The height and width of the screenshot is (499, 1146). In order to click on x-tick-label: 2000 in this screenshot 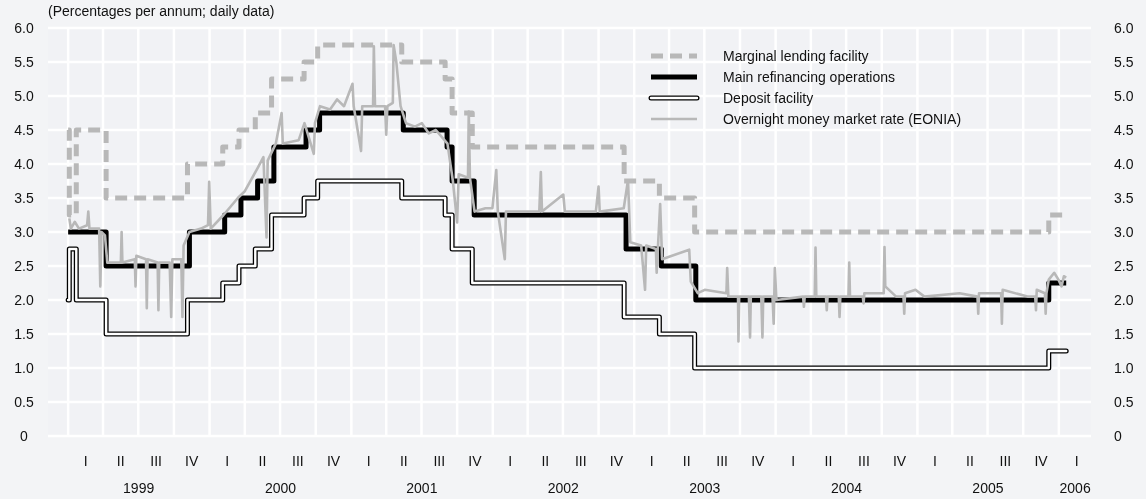, I will do `click(280, 488)`.